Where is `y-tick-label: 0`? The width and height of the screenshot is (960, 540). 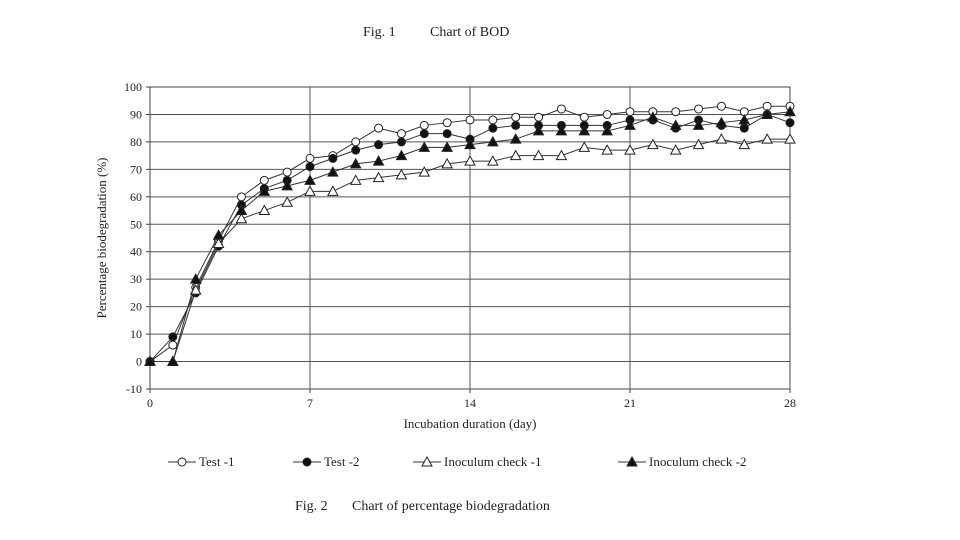
y-tick-label: 0 is located at coordinates (139, 362).